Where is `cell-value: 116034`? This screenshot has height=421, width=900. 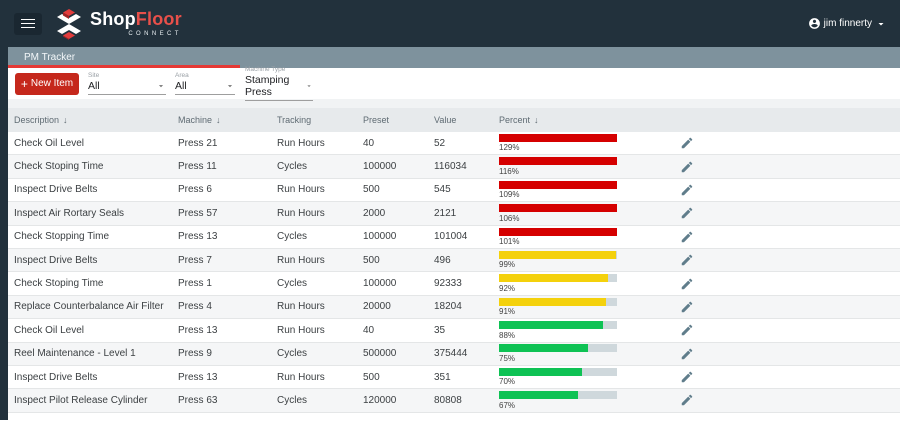
cell-value: 116034 is located at coordinates (450, 167).